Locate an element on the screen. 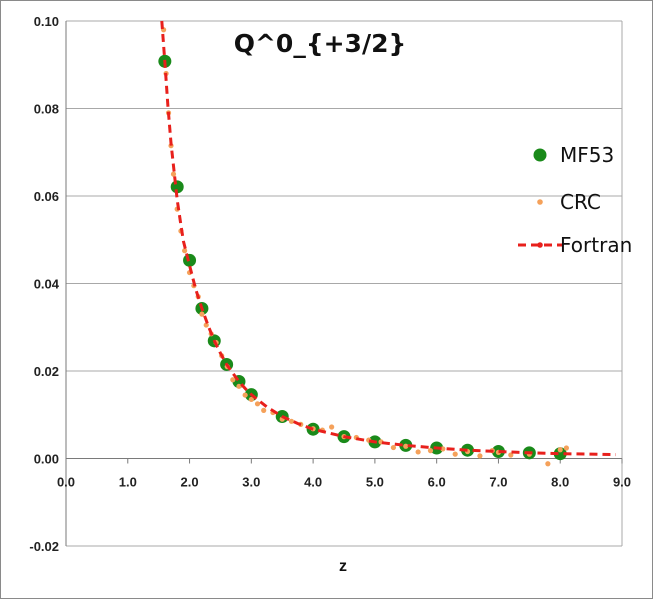 The height and width of the screenshot is (599, 653). x-tick-label: 0.0 is located at coordinates (66, 482).